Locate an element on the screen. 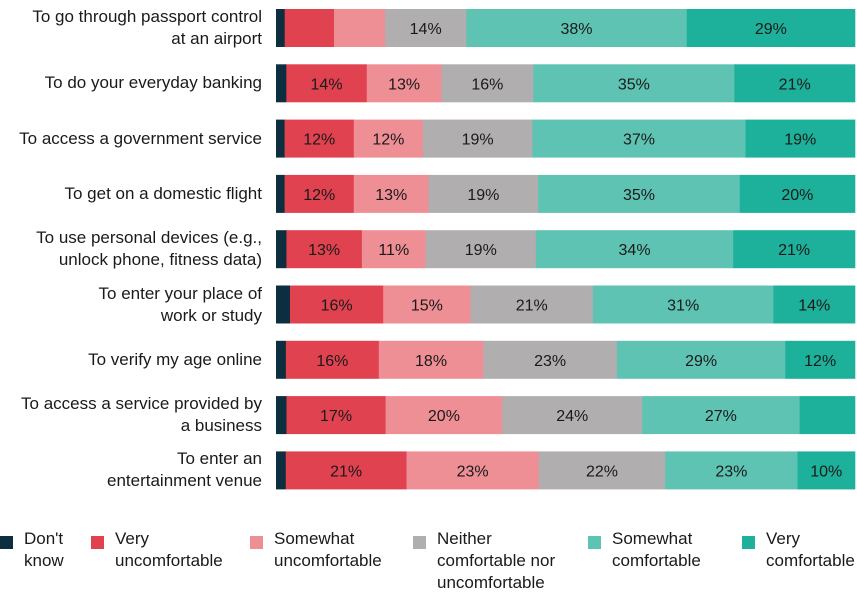  category-label: To access a government service is located at coordinates (140, 138).